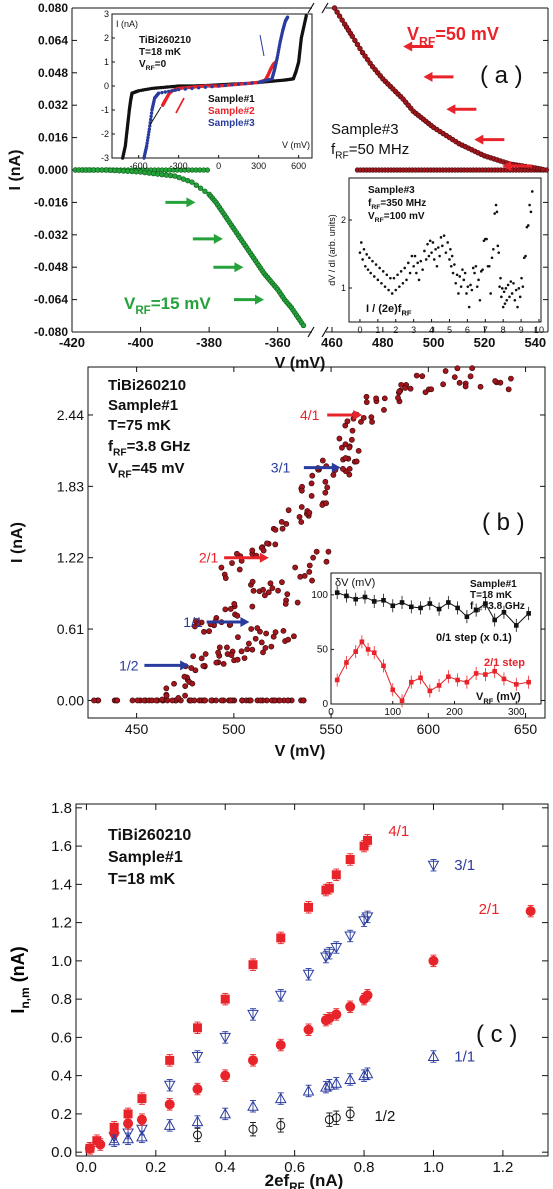  I want to click on b-inset-xlabel-rest: (mV), so click(507, 697).